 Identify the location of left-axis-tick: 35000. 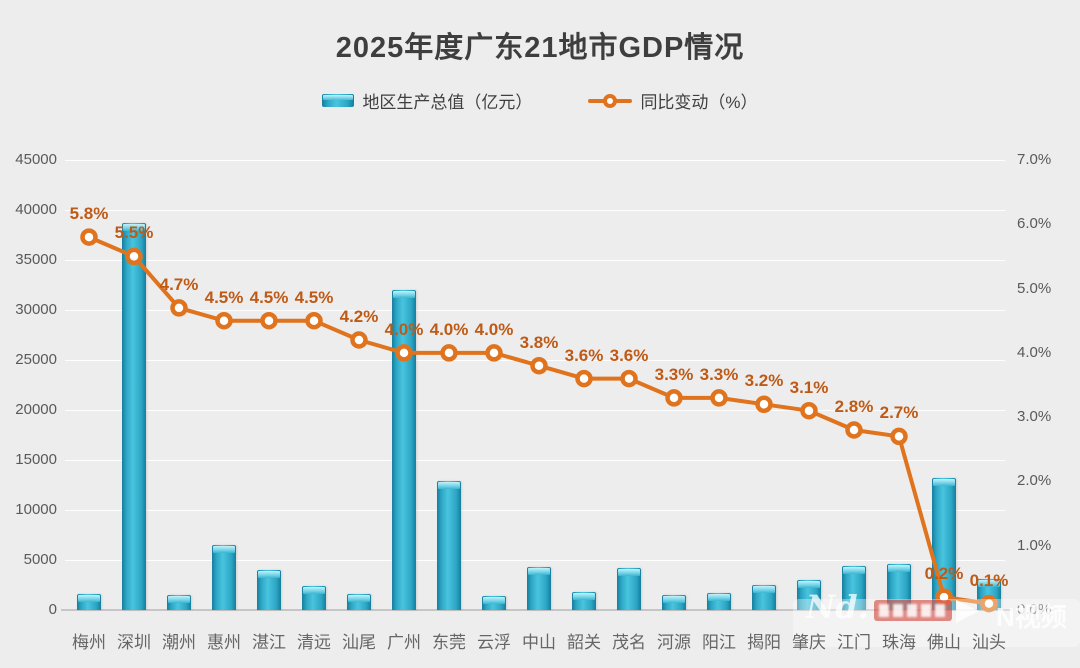
(36, 259).